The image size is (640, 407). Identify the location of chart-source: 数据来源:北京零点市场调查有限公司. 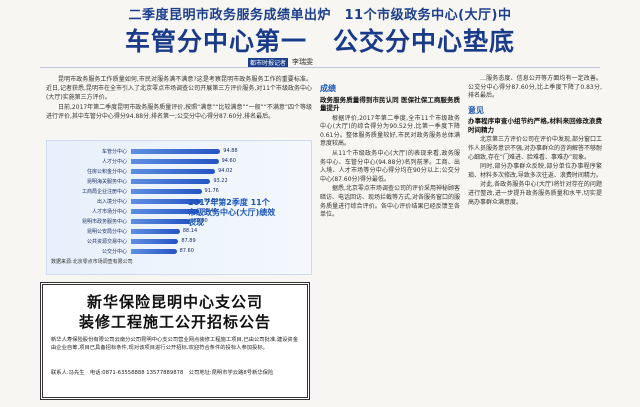
(92, 262).